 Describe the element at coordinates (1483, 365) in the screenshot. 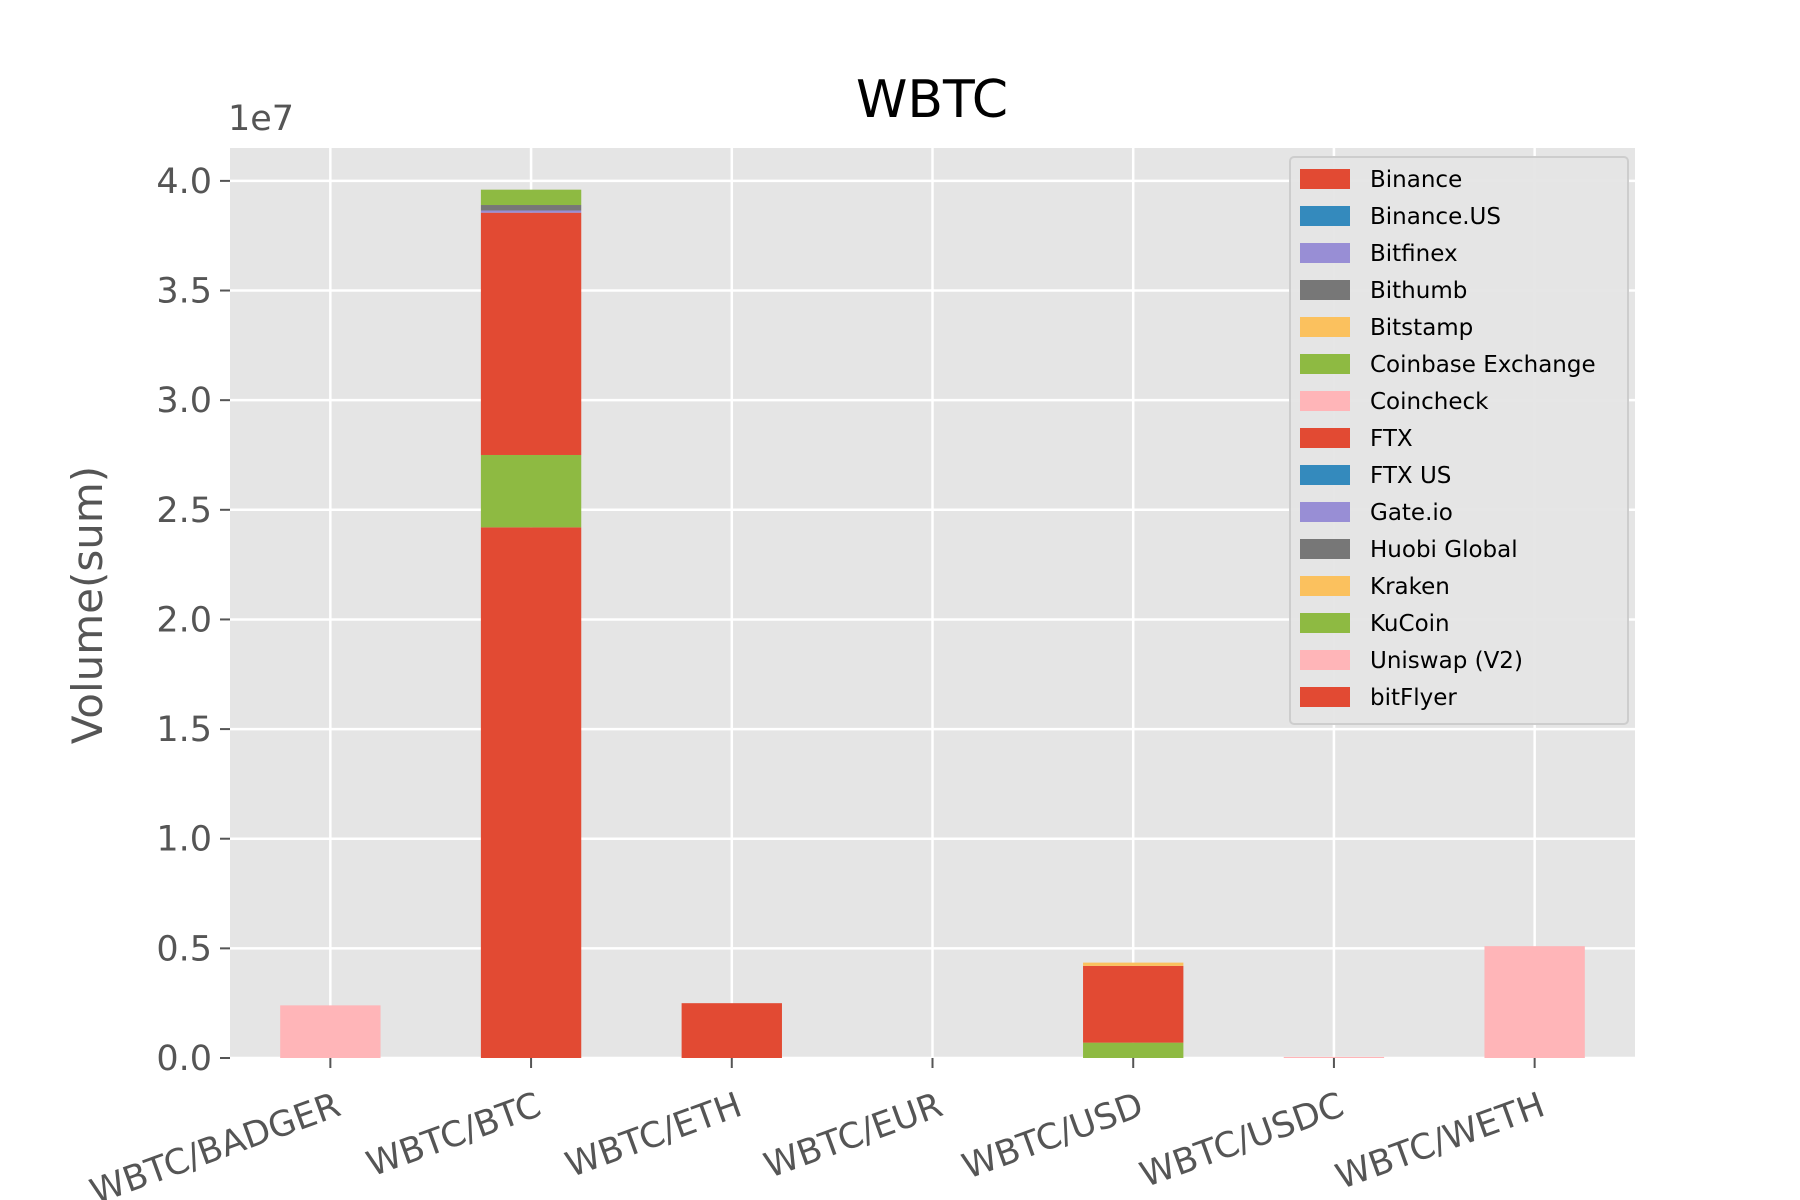

I see `legend-label: Coinbase Exchange` at that location.